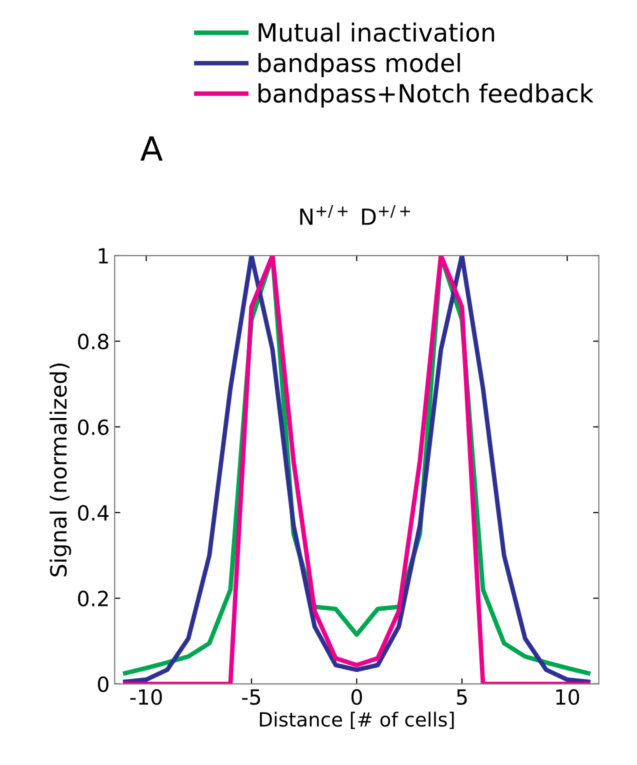 The width and height of the screenshot is (637, 765). What do you see at coordinates (93, 598) in the screenshot?
I see `y-tick-label: 0.2` at bounding box center [93, 598].